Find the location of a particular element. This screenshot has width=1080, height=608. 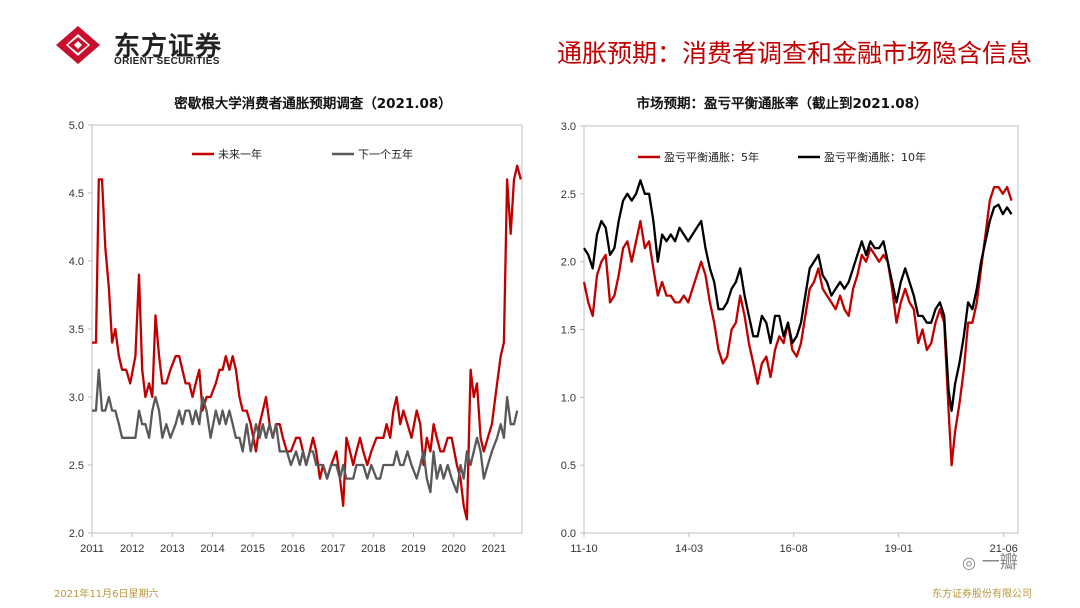

watermark: ◎ 一瓣 is located at coordinates (990, 561).